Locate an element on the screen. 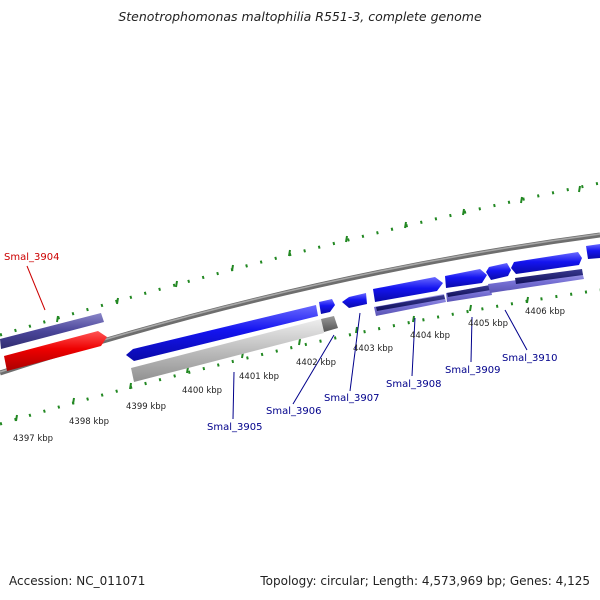 The height and width of the screenshot is (600, 600). gene-label-smal-3907: Smal_3907 is located at coordinates (351, 398).